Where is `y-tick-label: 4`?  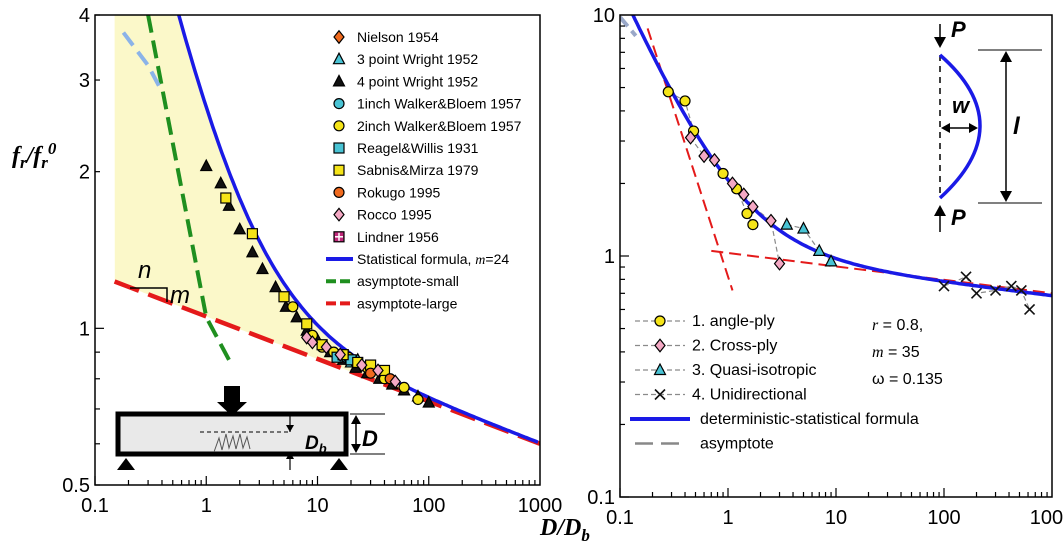 y-tick-label: 4 is located at coordinates (84, 16).